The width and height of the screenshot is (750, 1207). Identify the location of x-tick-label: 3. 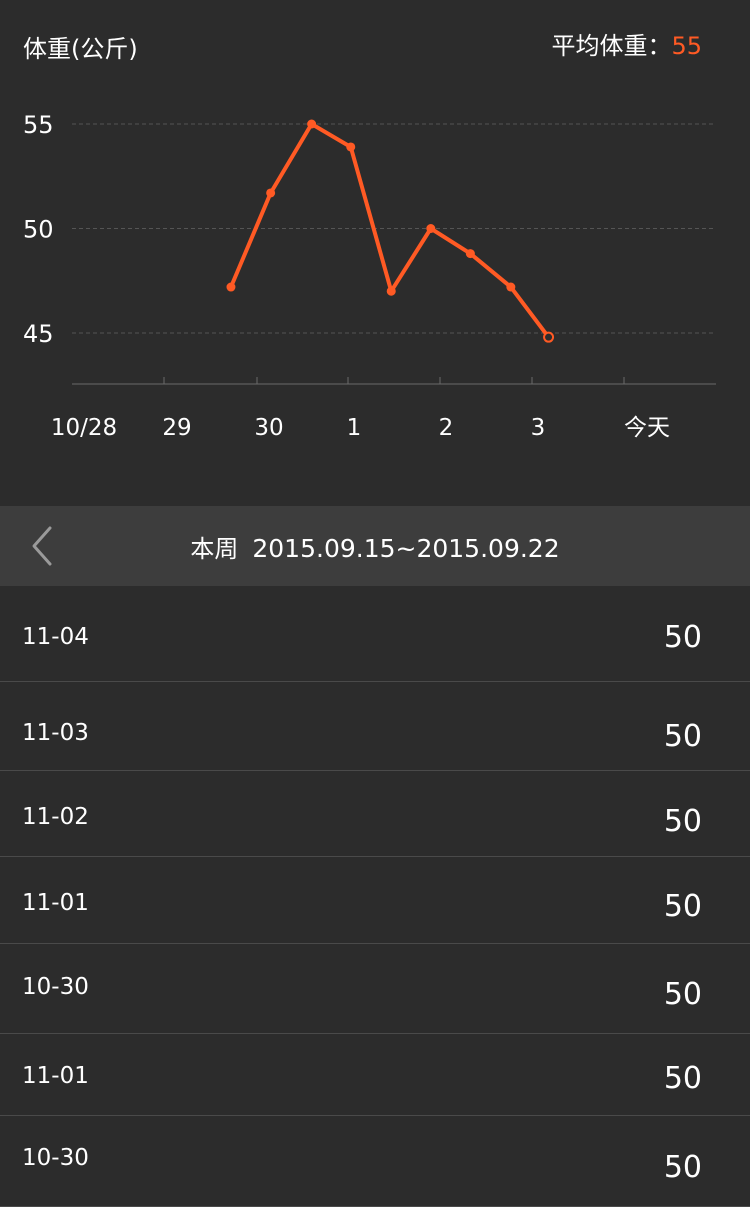
(538, 428).